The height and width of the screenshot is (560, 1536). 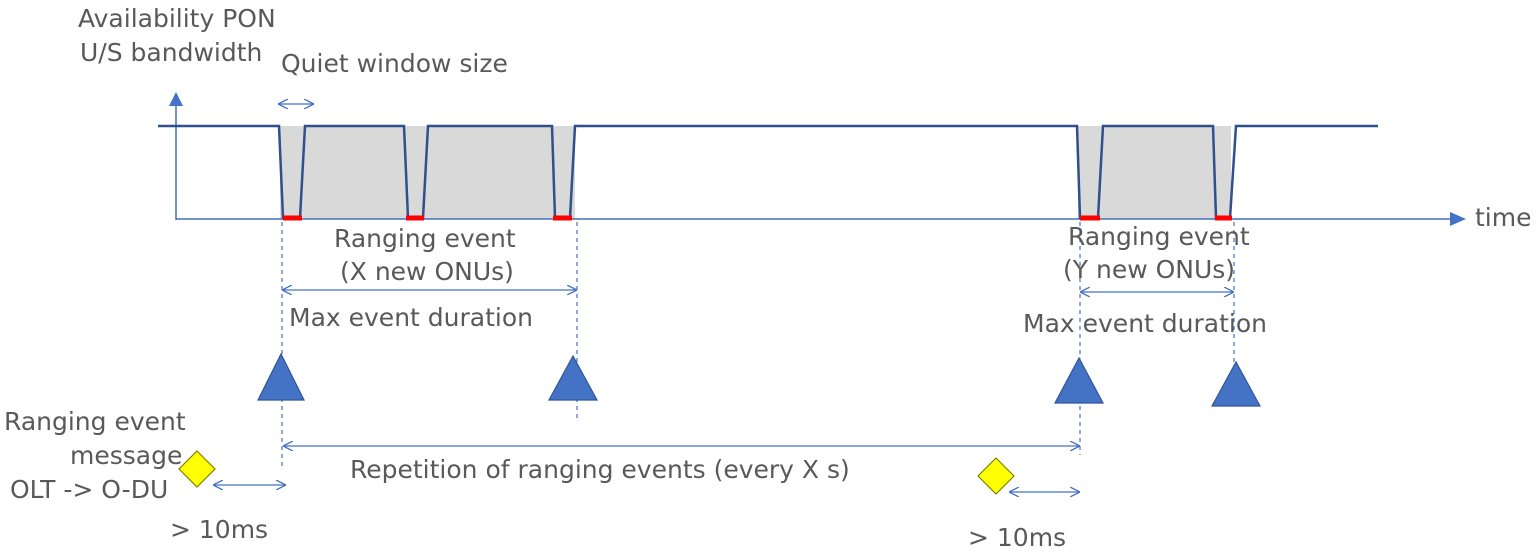 I want to click on y-axis, so click(x=176, y=156).